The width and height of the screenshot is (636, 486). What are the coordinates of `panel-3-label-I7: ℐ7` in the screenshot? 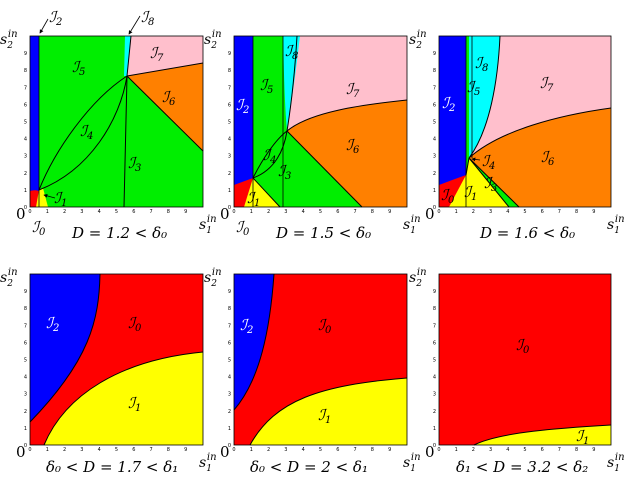 It's located at (547, 84).